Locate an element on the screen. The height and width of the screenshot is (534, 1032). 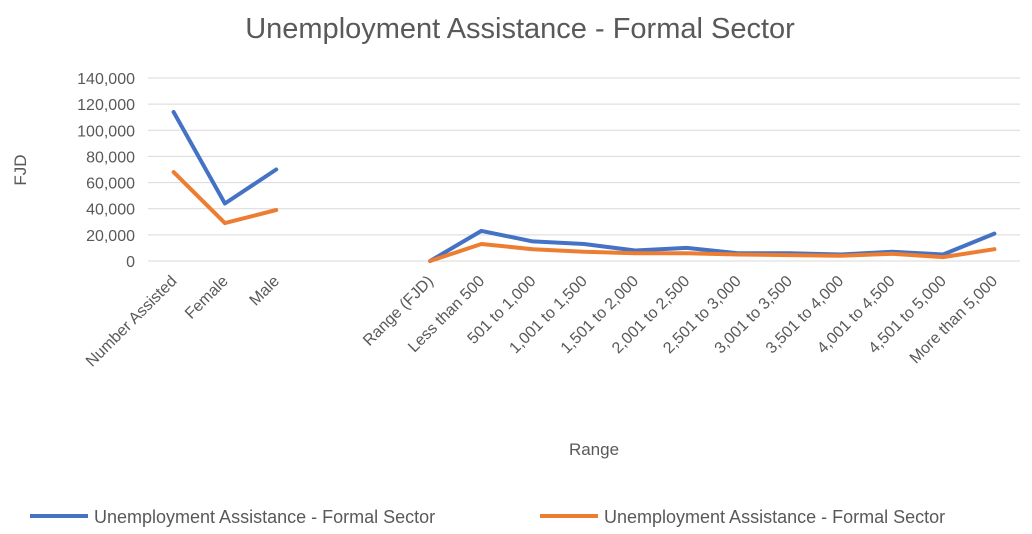
y-tick-label: 20,000 is located at coordinates (110, 236).